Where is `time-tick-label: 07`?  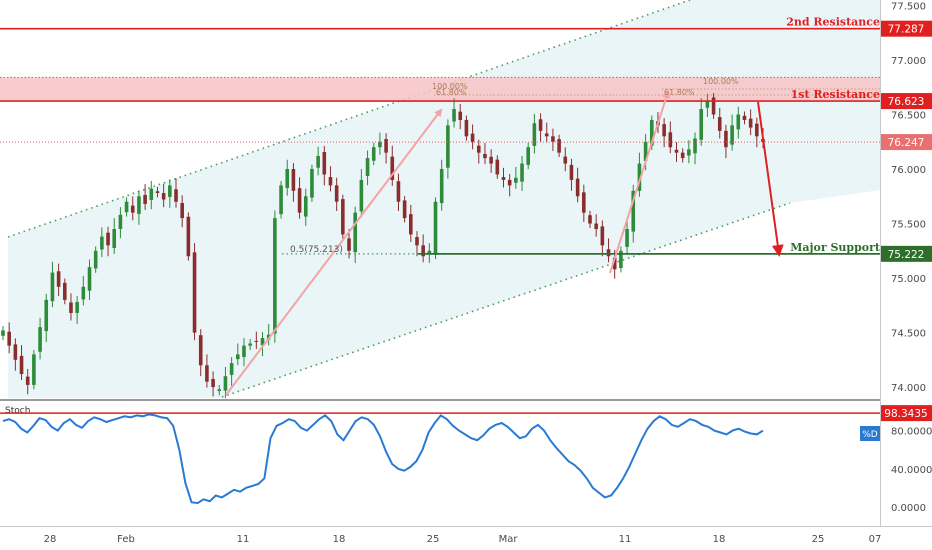 time-tick-label: 07 is located at coordinates (875, 539).